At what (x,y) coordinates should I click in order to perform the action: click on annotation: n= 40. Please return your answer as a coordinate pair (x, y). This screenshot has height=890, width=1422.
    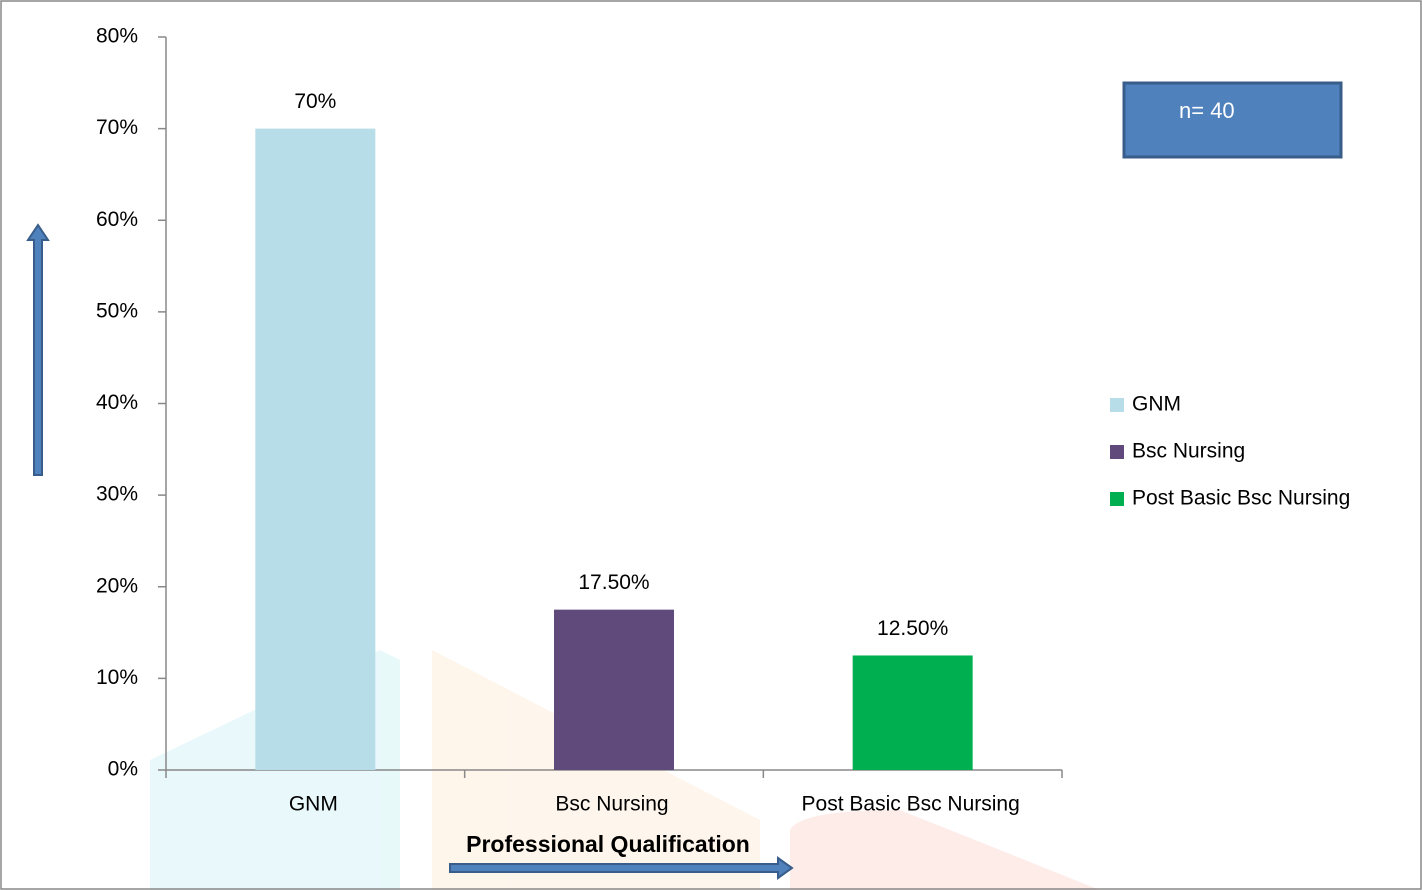
    Looking at the image, I should click on (1207, 110).